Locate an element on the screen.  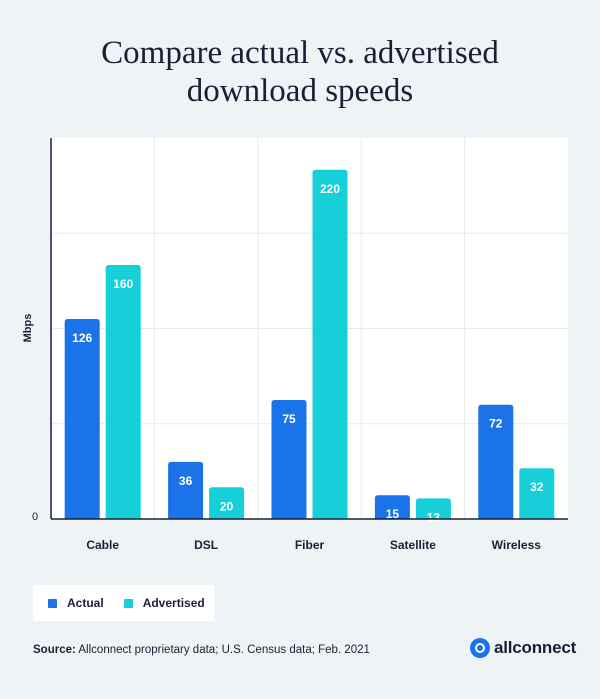
bar-fiber-actual is located at coordinates (289, 459).